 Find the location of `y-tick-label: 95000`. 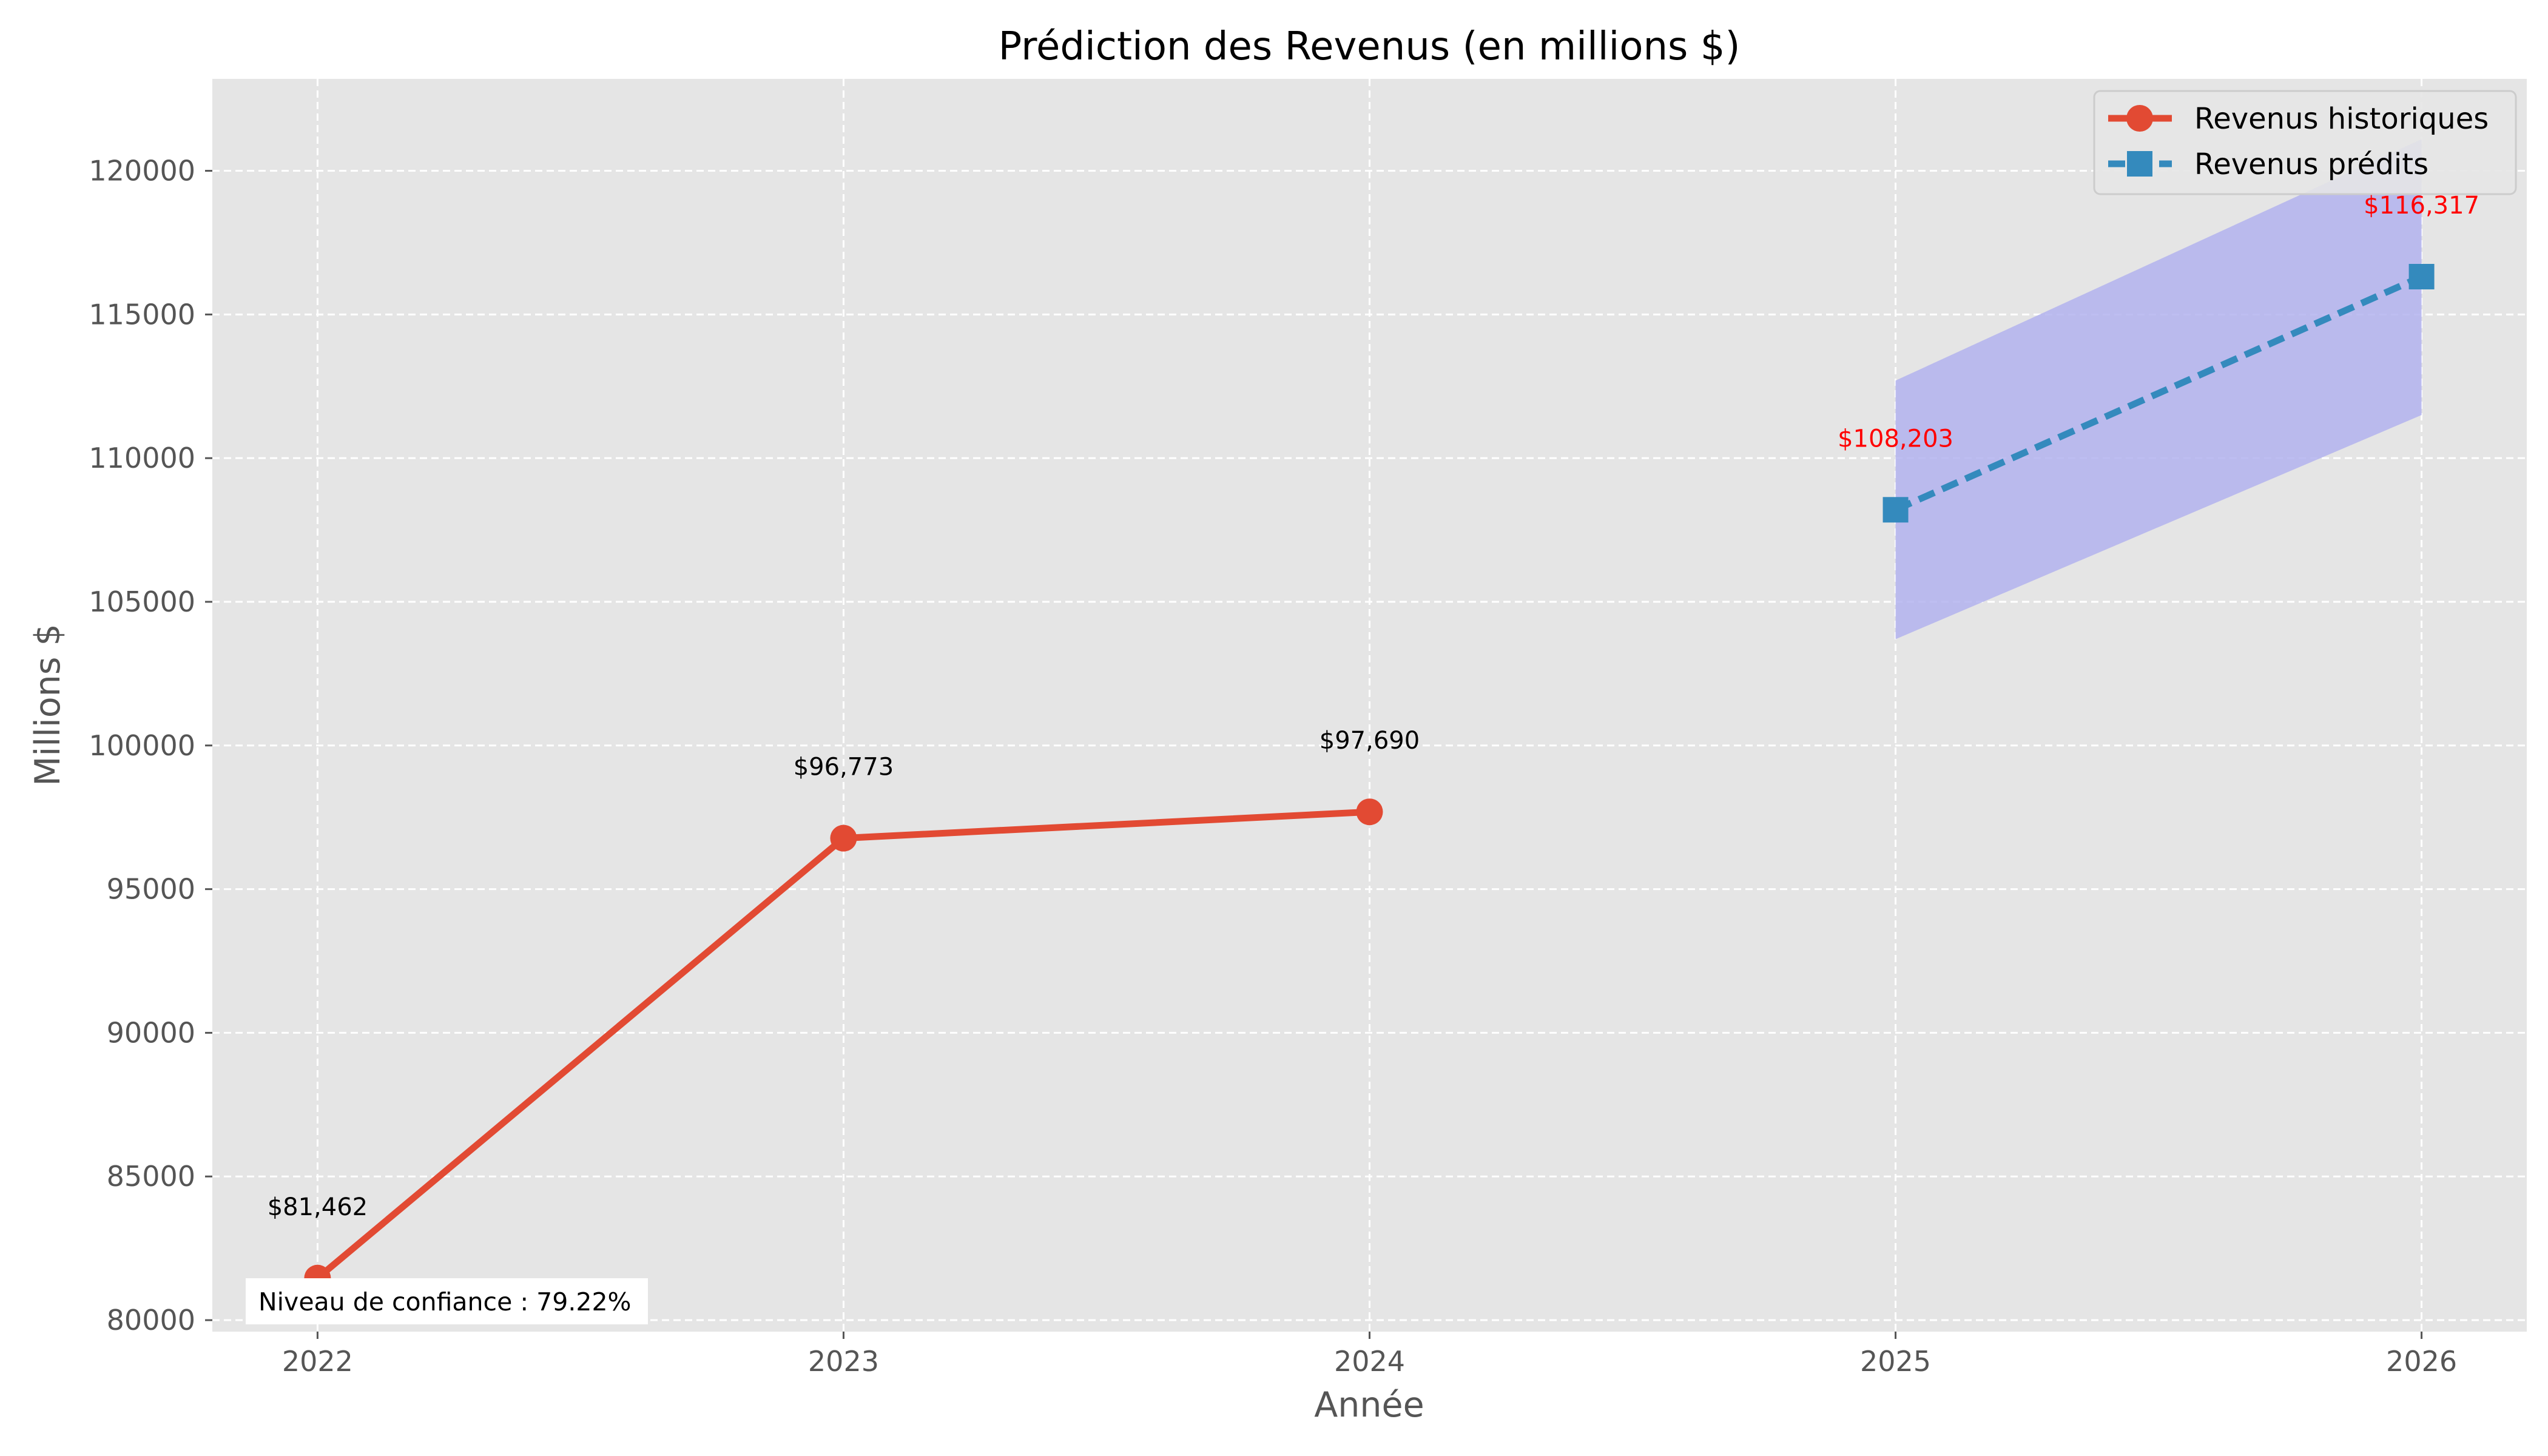

y-tick-label: 95000 is located at coordinates (151, 889).